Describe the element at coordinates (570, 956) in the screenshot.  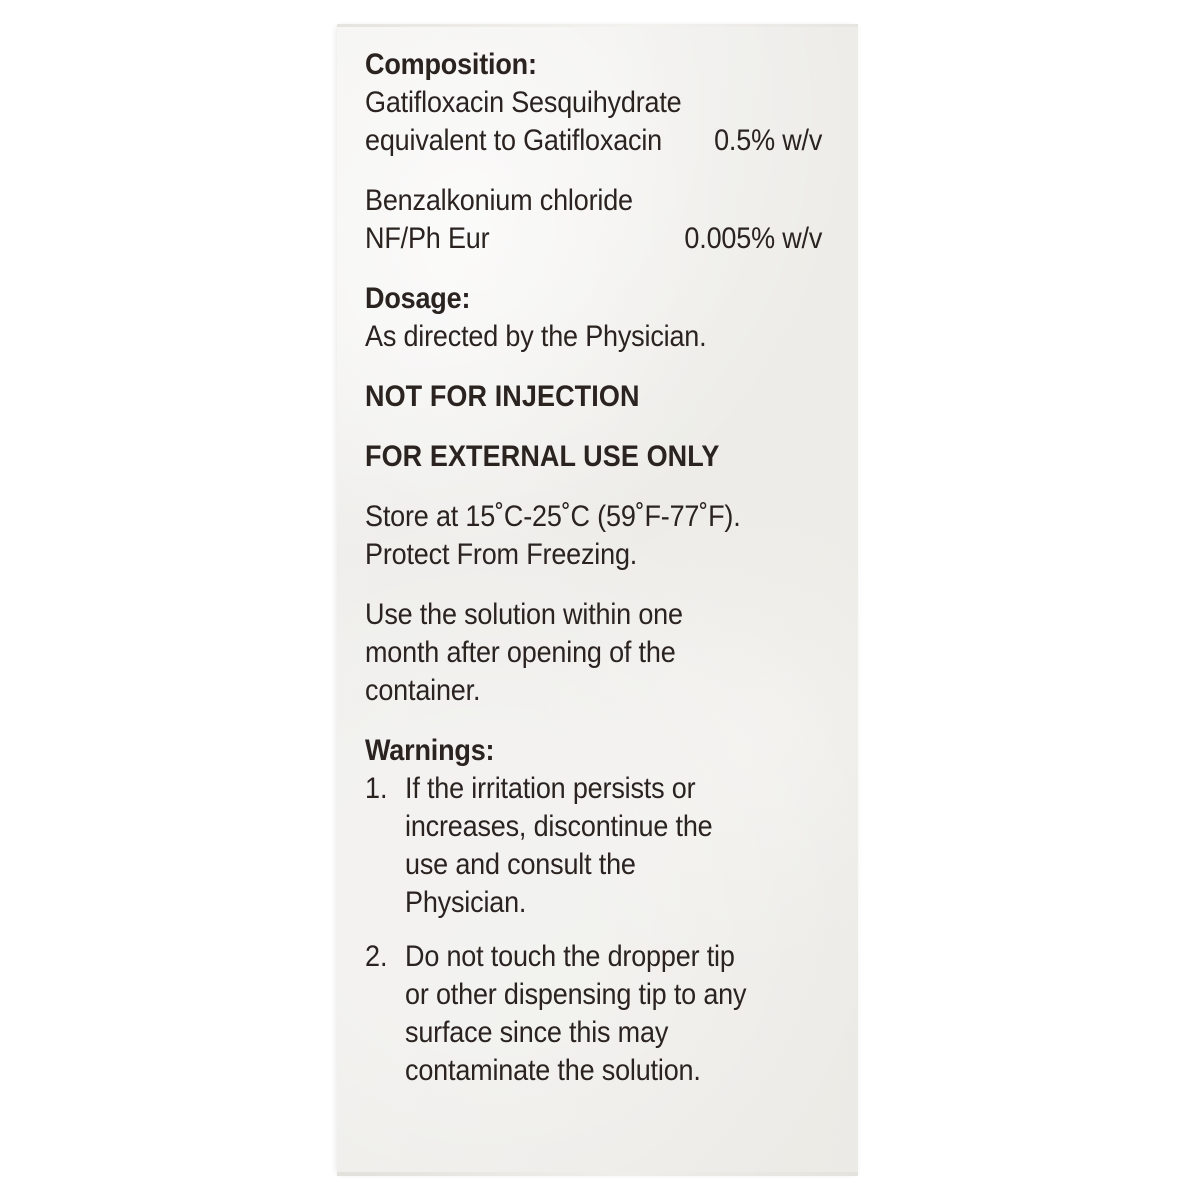
I see `warning-item-2-line-1: Do not touch the dropper tip` at that location.